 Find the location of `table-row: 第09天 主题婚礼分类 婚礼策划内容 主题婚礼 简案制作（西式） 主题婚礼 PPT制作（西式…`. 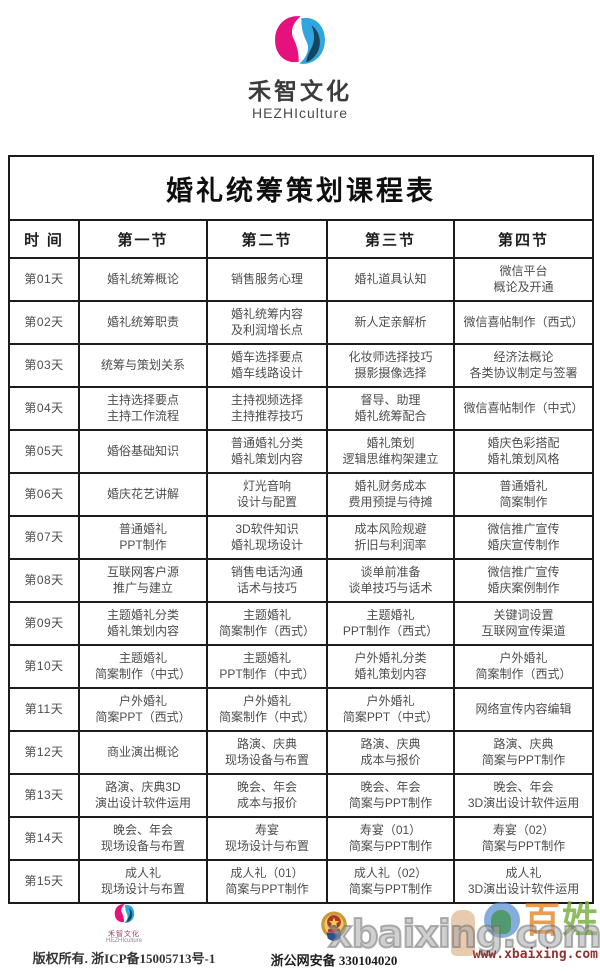

table-row: 第09天 主题婚礼分类 婚礼策划内容 主题婚礼 简案制作（西式） 主题婚礼 PPT制作（西式… is located at coordinates (301, 623).